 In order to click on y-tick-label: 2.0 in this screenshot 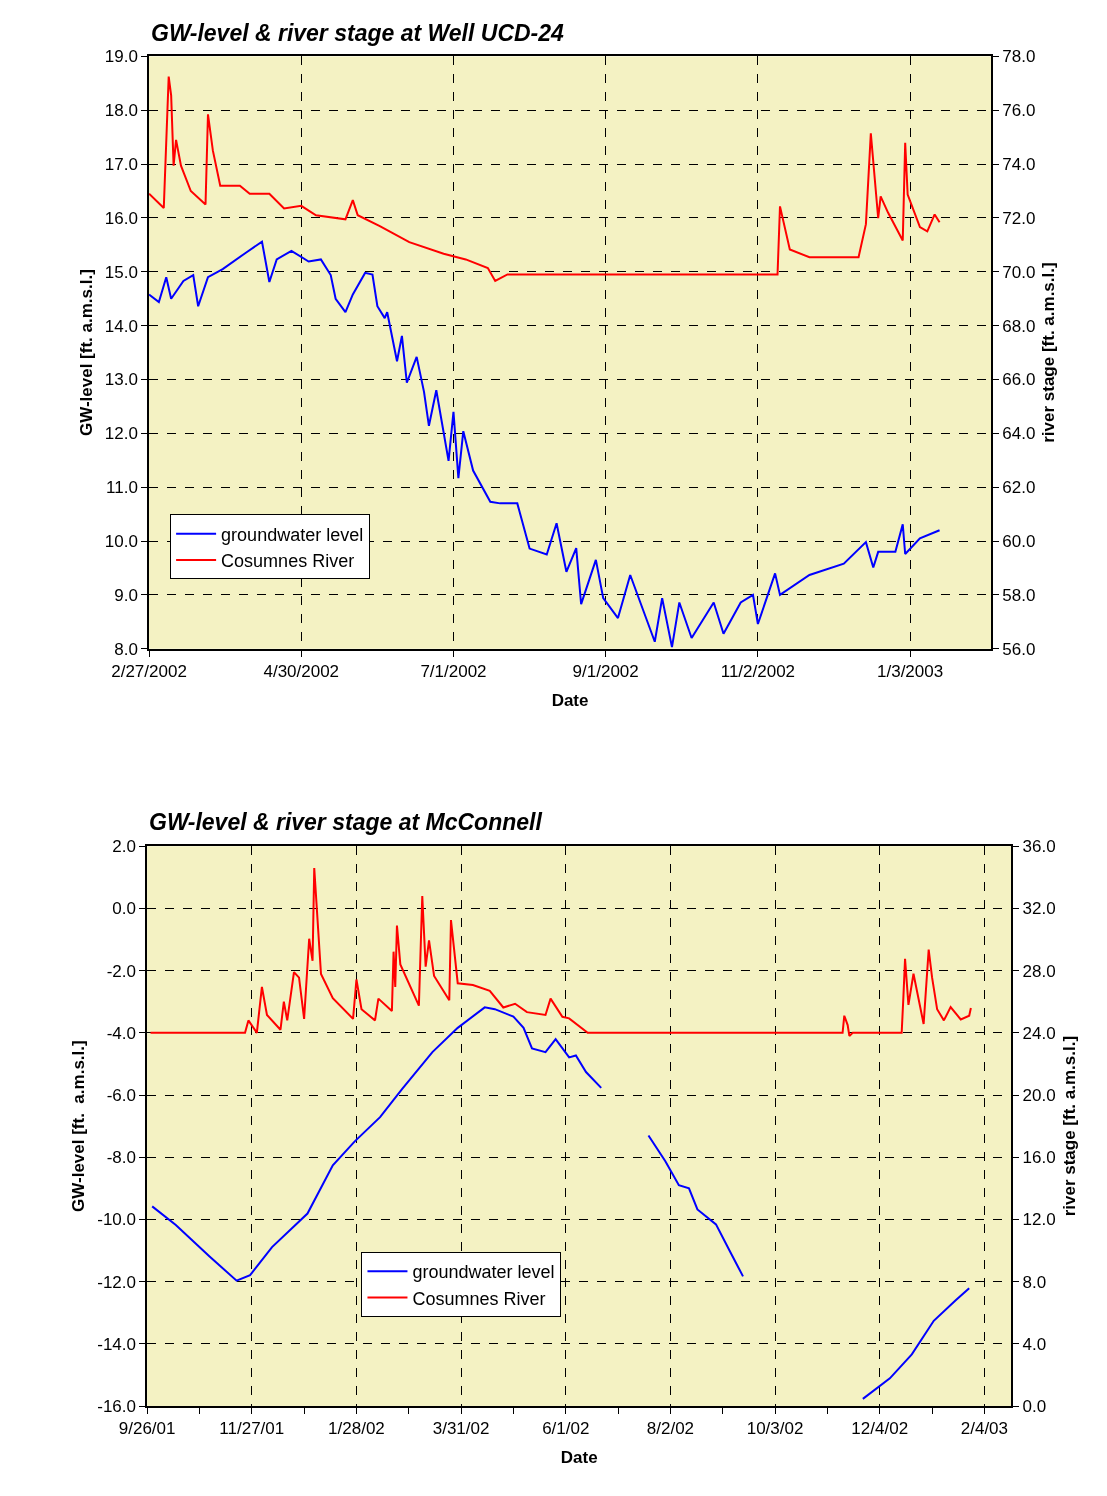, I will do `click(124, 847)`.